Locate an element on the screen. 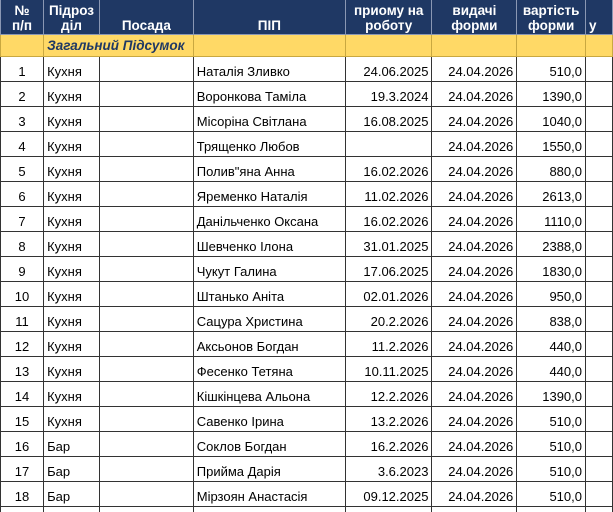 The height and width of the screenshot is (512, 613). cell-num: 5 is located at coordinates (22, 169).